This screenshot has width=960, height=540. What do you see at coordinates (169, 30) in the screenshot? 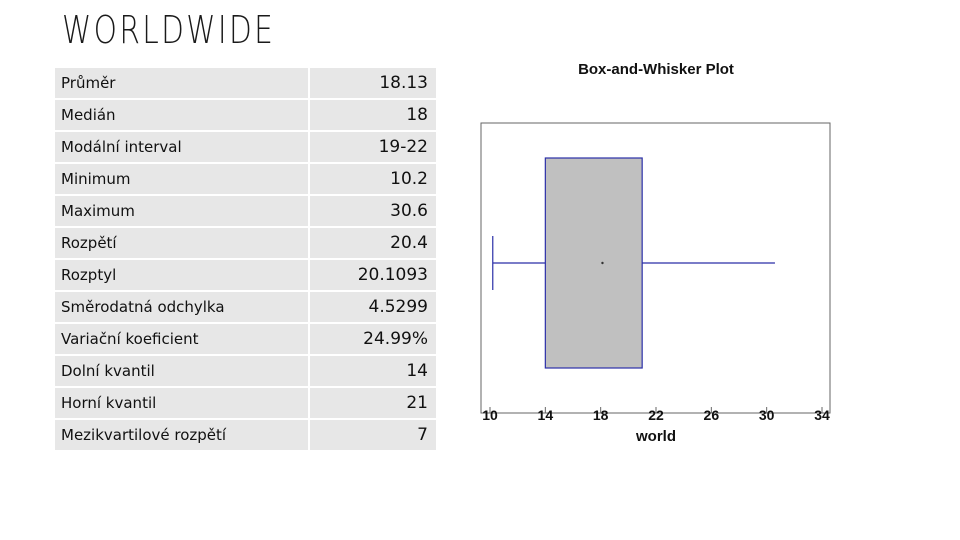
I see `page-title: WORLDWIDE` at bounding box center [169, 30].